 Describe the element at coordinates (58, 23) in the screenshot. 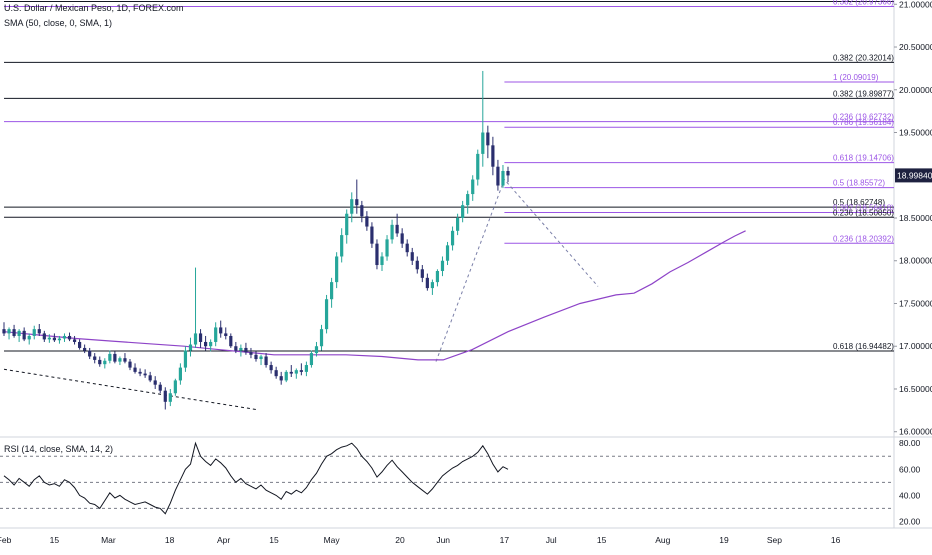

I see `sma-indicator-label: SMA (50, close, 0, SMA, 1)` at that location.